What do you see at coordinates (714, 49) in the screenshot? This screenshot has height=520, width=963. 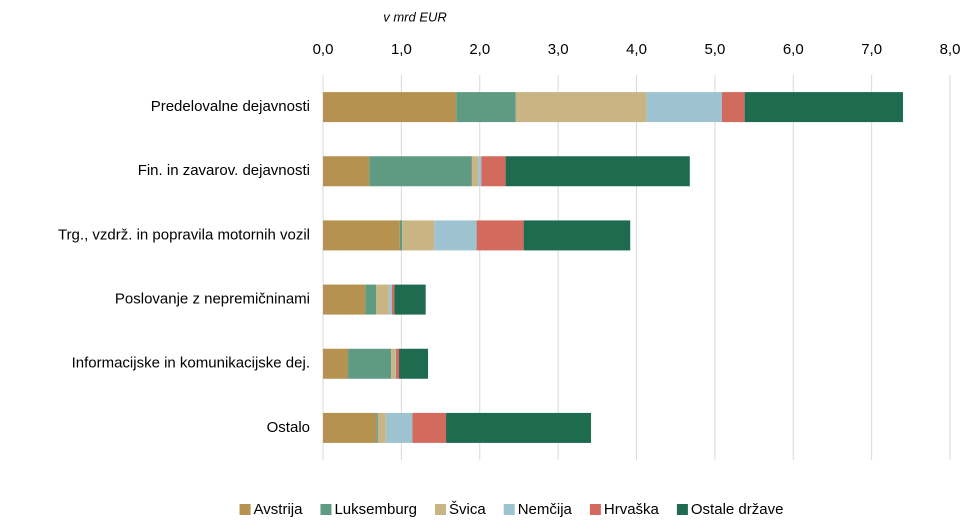 I see `x-tick-label: 5,0` at bounding box center [714, 49].